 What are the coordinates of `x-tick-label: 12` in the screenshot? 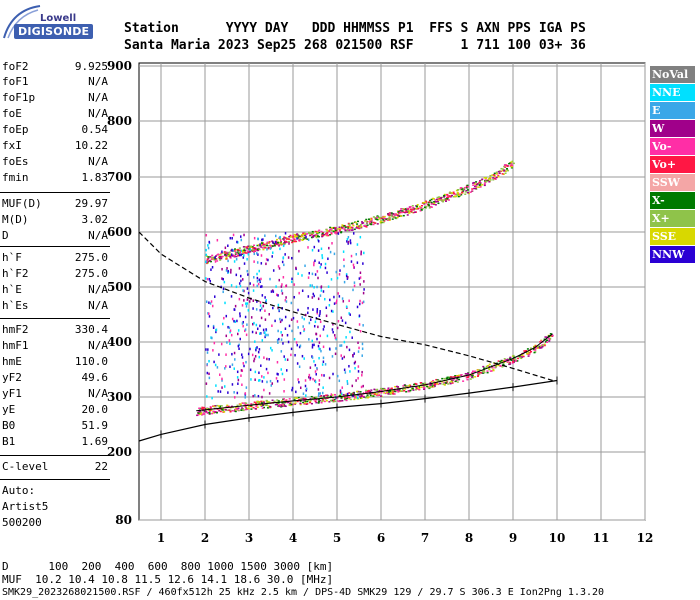 It's located at (645, 538).